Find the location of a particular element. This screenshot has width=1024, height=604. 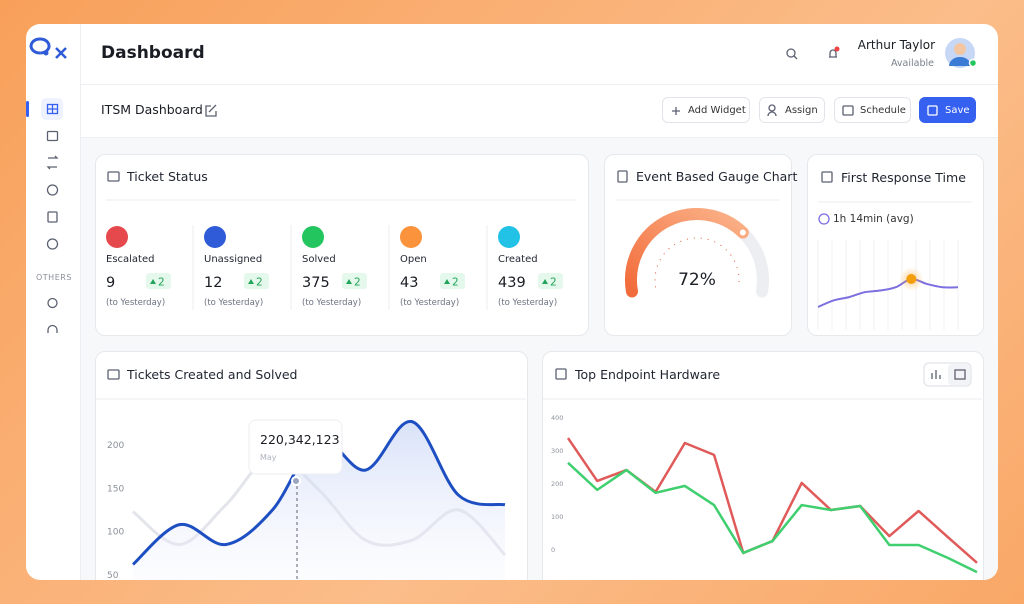

view-toggle is located at coordinates (947, 374).